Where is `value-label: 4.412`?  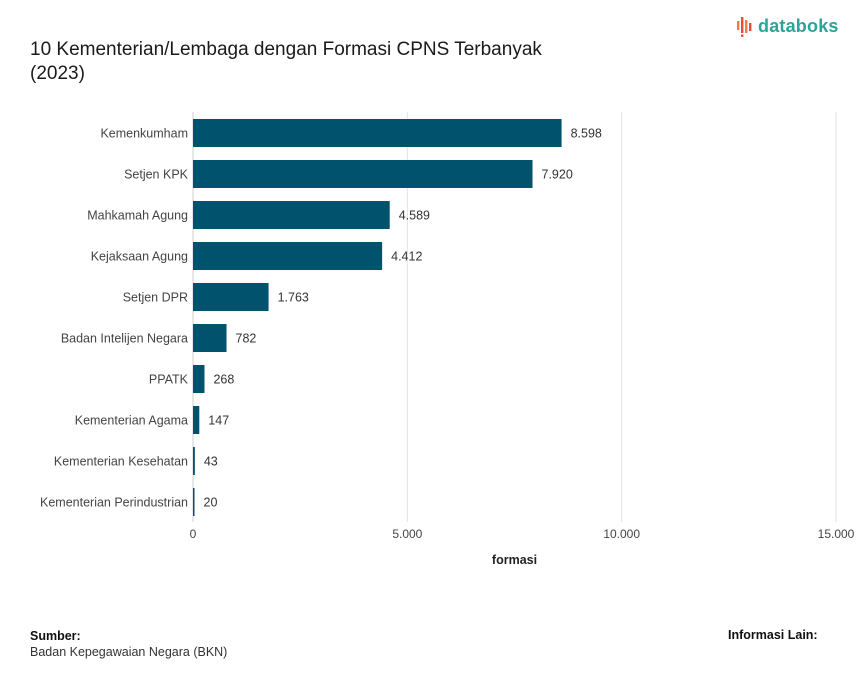 value-label: 4.412 is located at coordinates (406, 257).